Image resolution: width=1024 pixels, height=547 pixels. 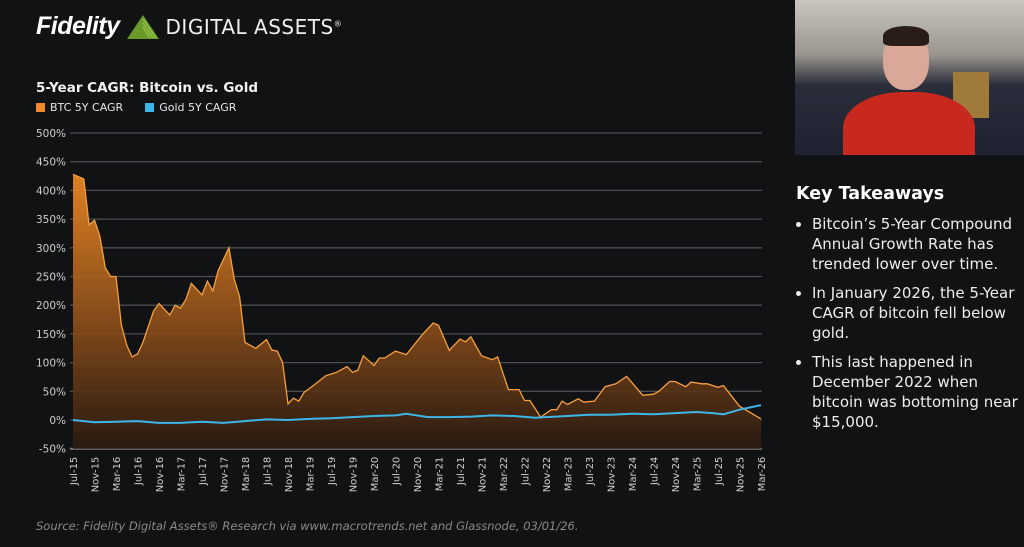 I want to click on x-tick-label: Jul-20, so click(x=397, y=471).